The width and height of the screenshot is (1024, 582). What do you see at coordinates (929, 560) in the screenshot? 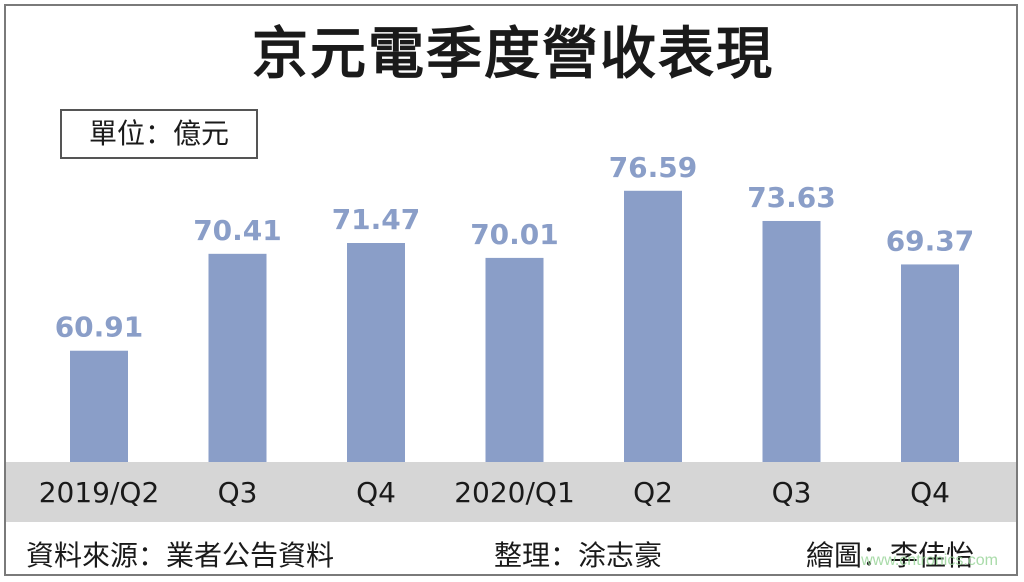
I see `watermark: www.cntronics.com` at bounding box center [929, 560].